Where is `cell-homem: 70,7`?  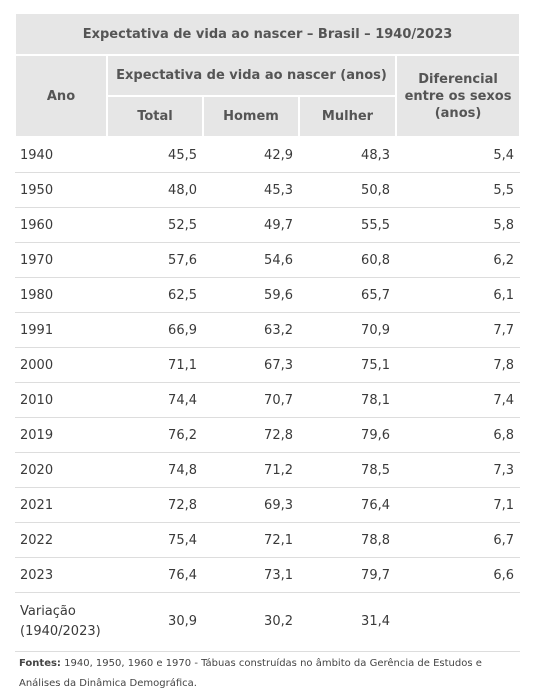
cell-homem: 70,7 is located at coordinates (251, 400).